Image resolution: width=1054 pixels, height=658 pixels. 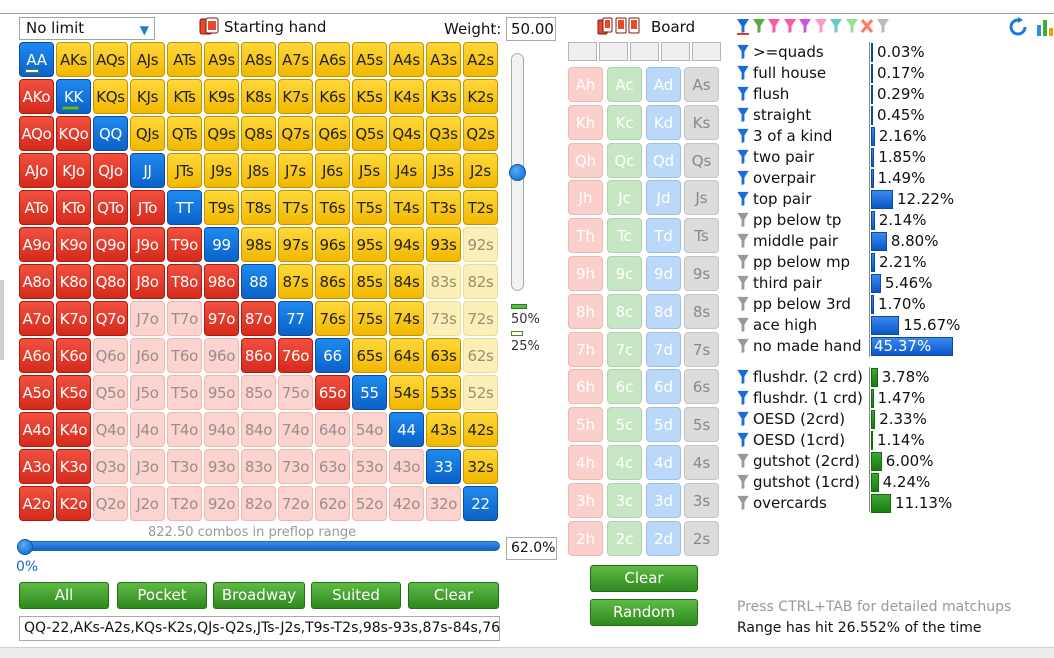 What do you see at coordinates (162, 595) in the screenshot?
I see `pocket-button: Pocket` at bounding box center [162, 595].